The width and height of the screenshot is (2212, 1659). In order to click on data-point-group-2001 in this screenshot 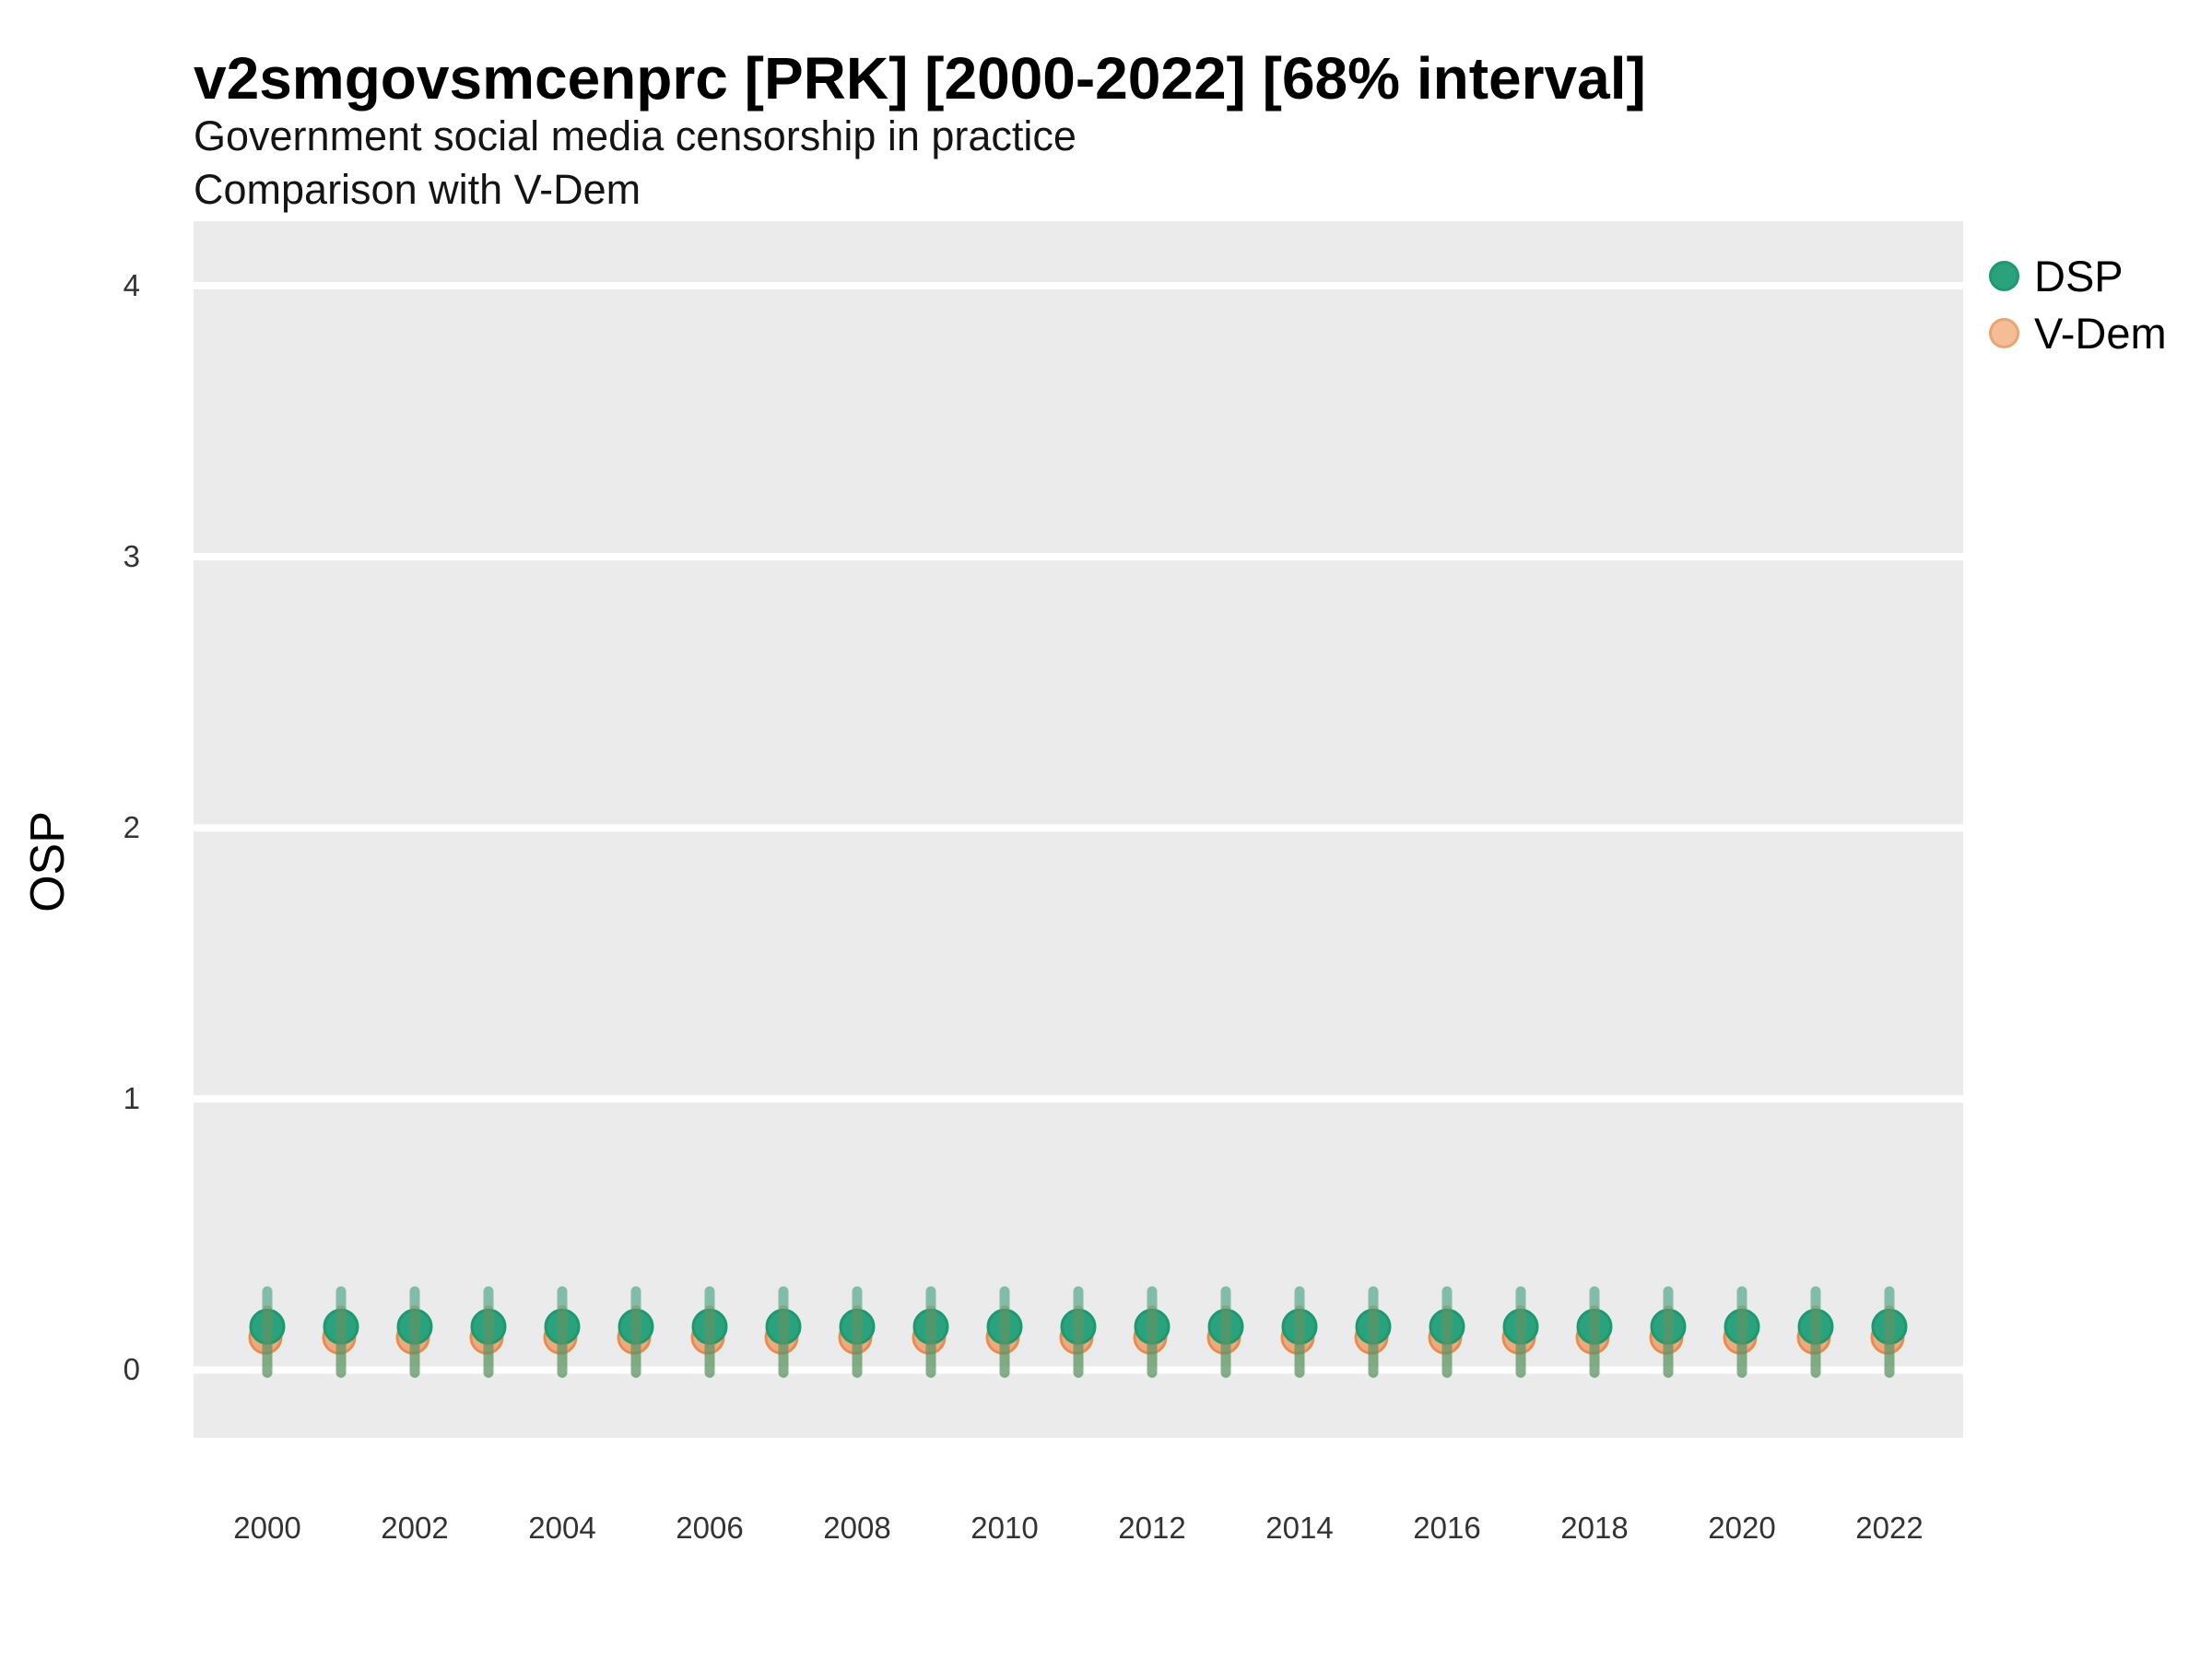, I will do `click(340, 1332)`.